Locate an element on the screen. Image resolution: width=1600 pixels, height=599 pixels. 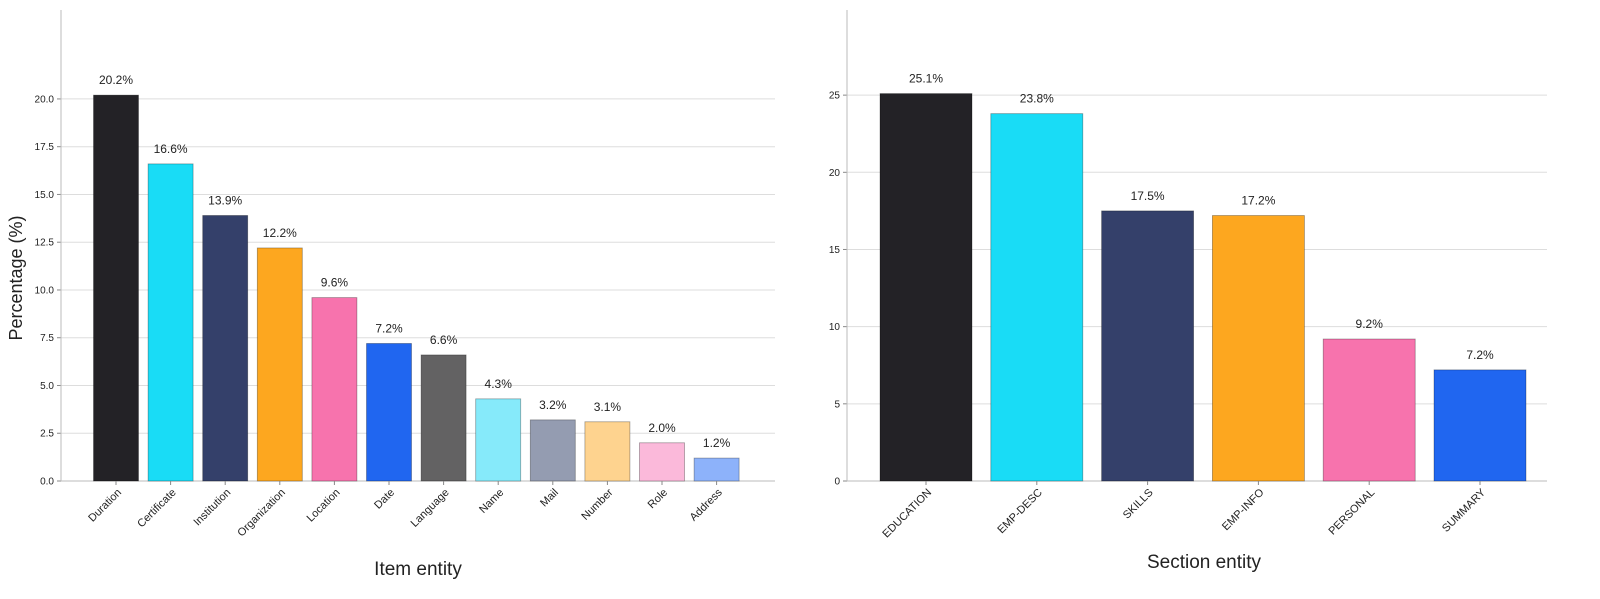
bar-value-label: 1.2% is located at coordinates (717, 443).